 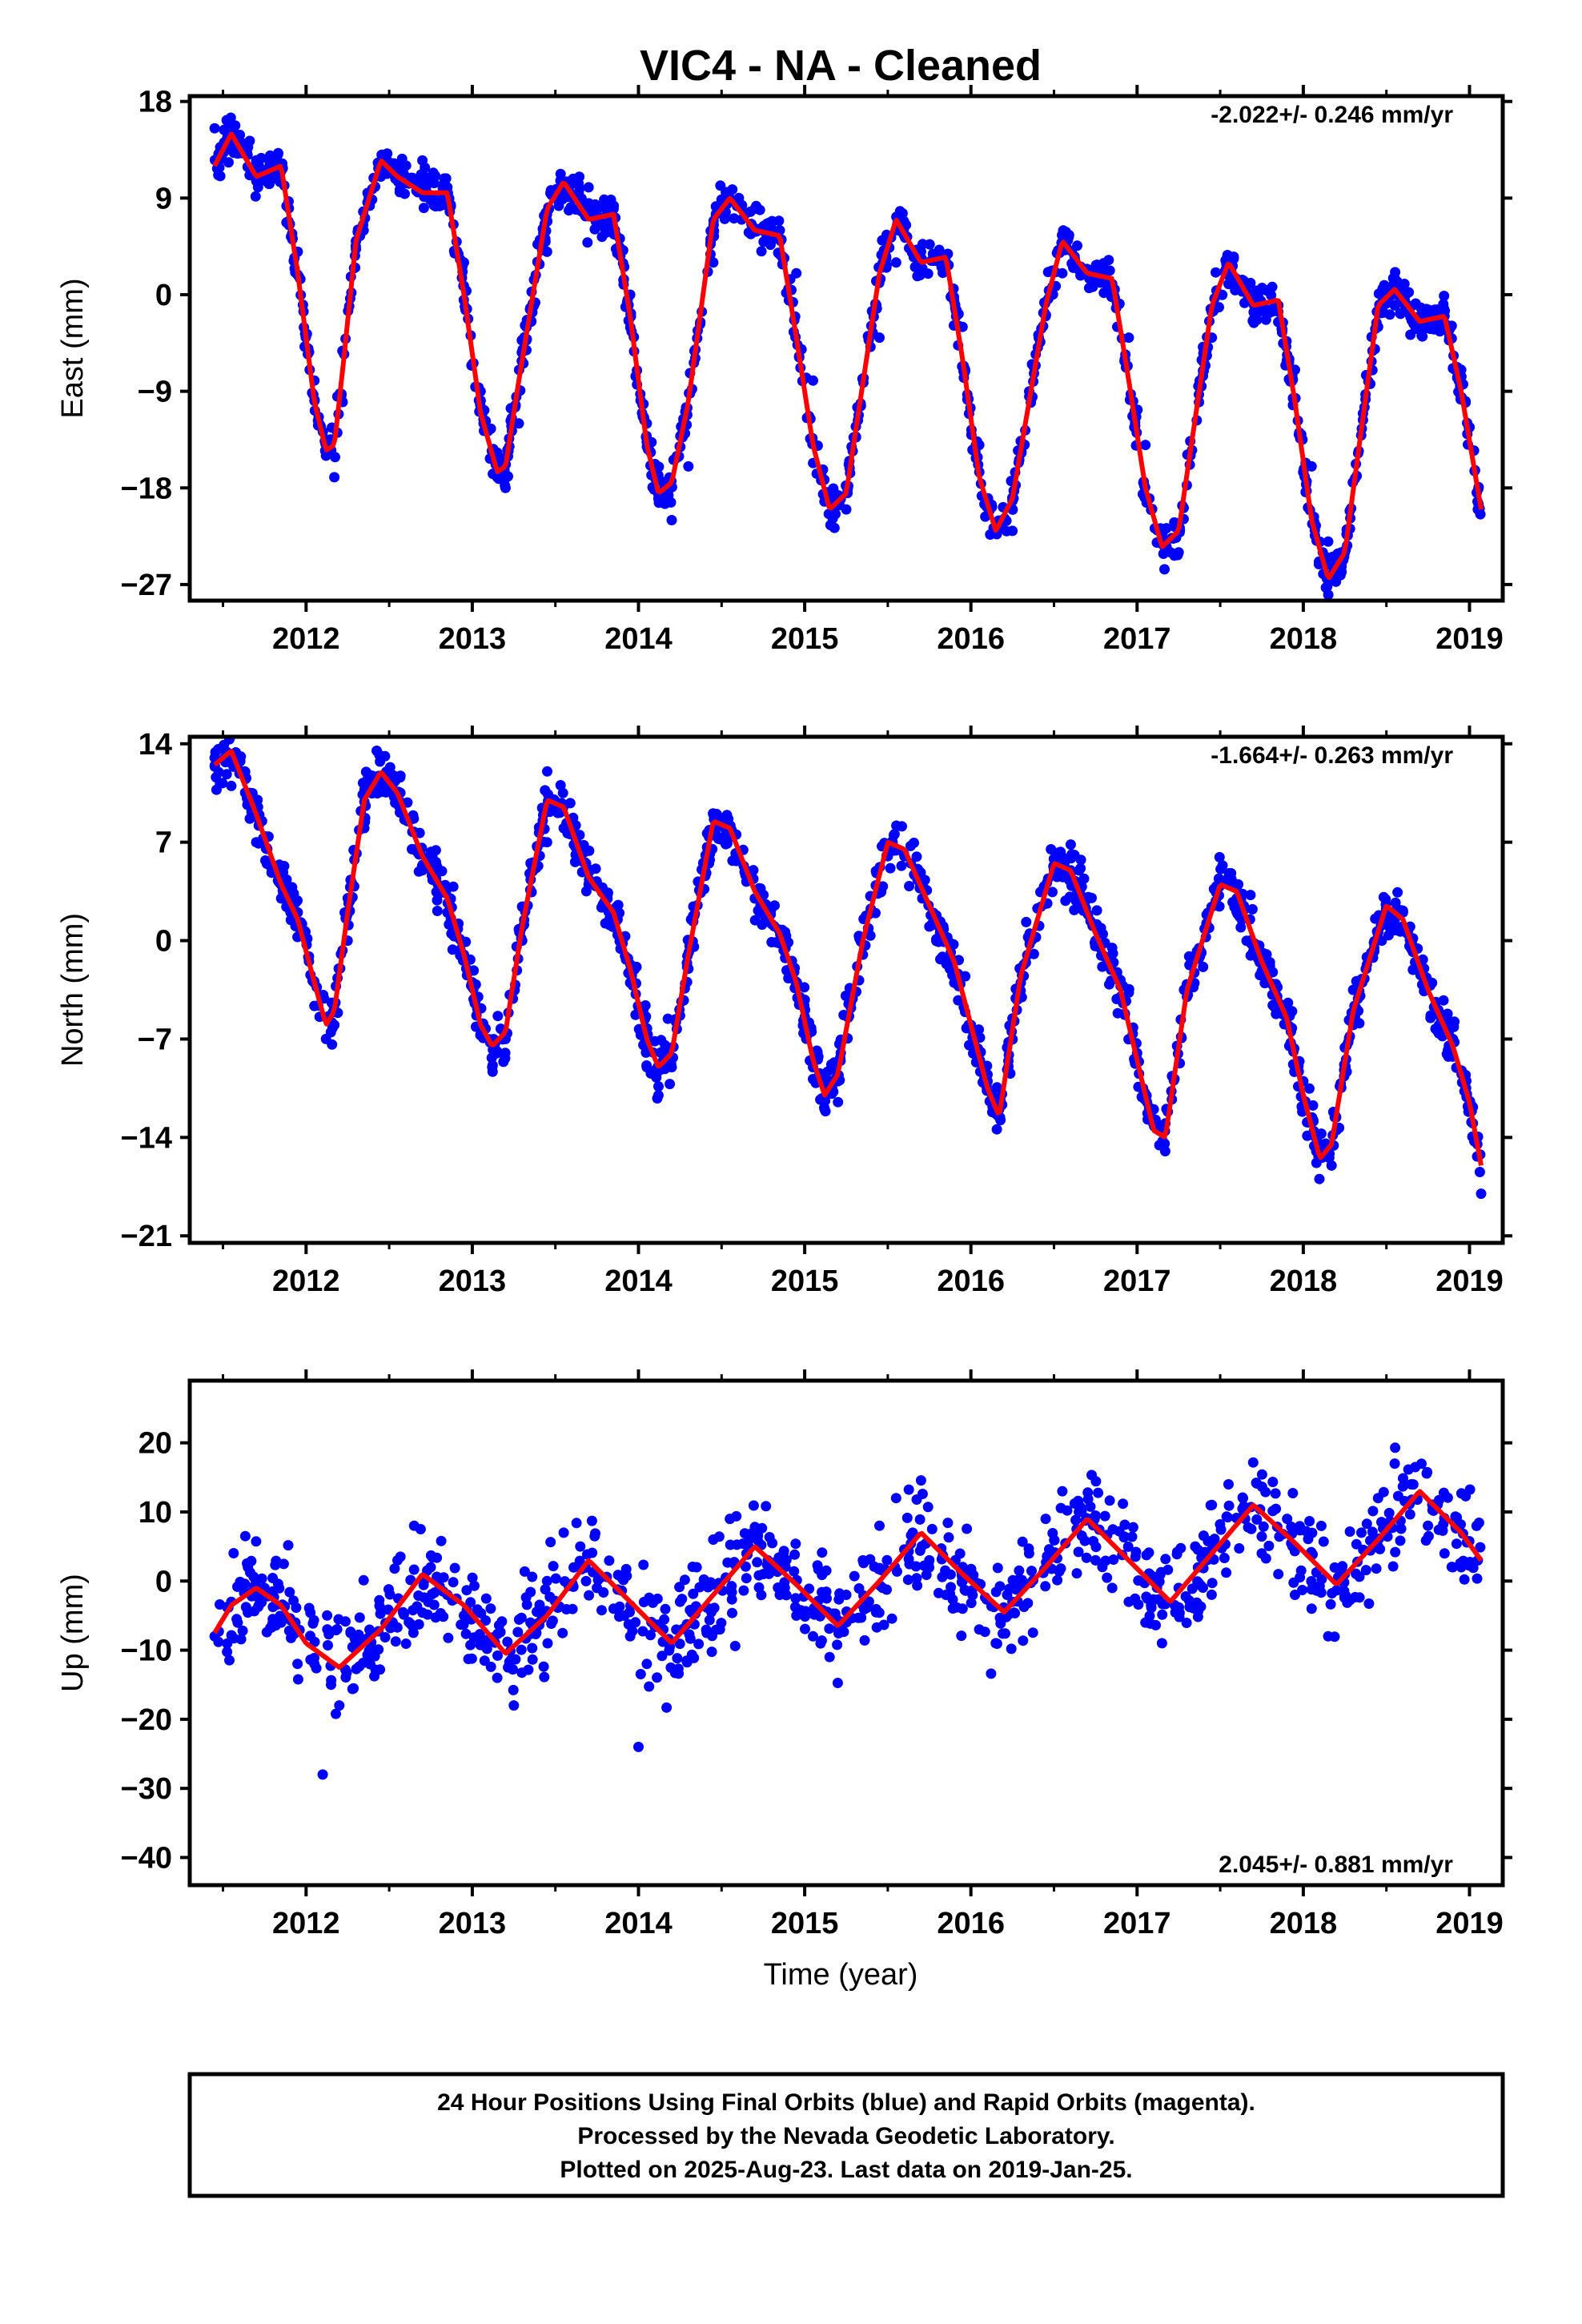 What do you see at coordinates (164, 198) in the screenshot?
I see `y-tick-label: 9` at bounding box center [164, 198].